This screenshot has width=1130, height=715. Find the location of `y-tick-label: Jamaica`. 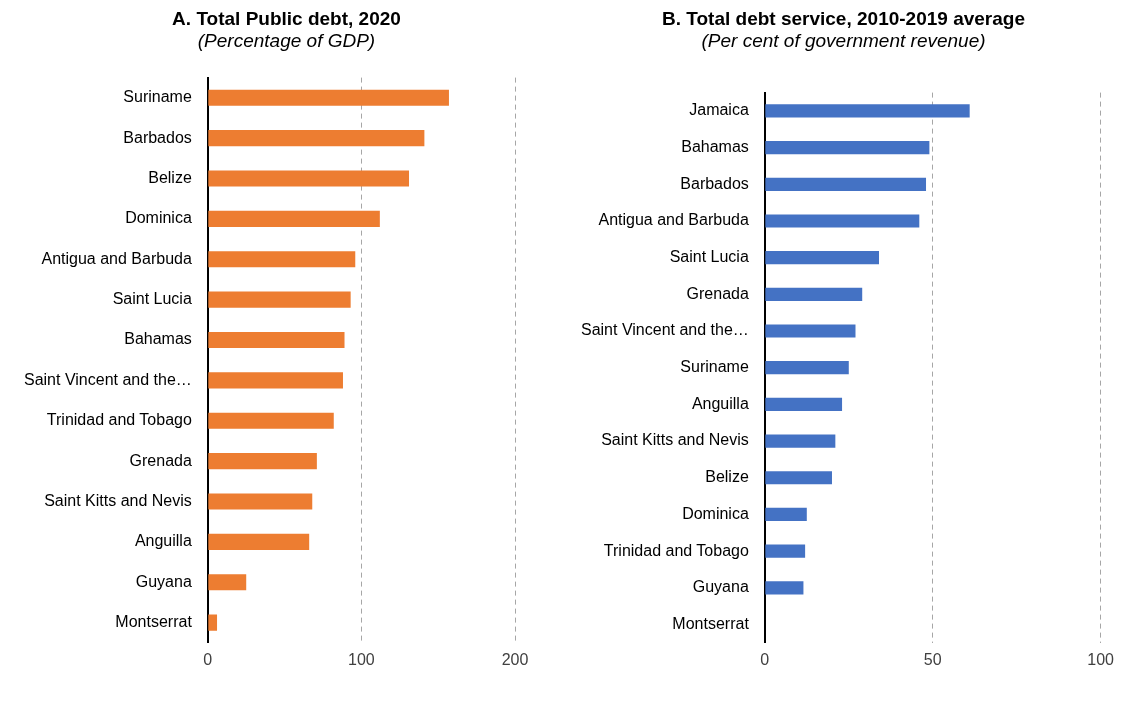

y-tick-label: Jamaica is located at coordinates (719, 110).